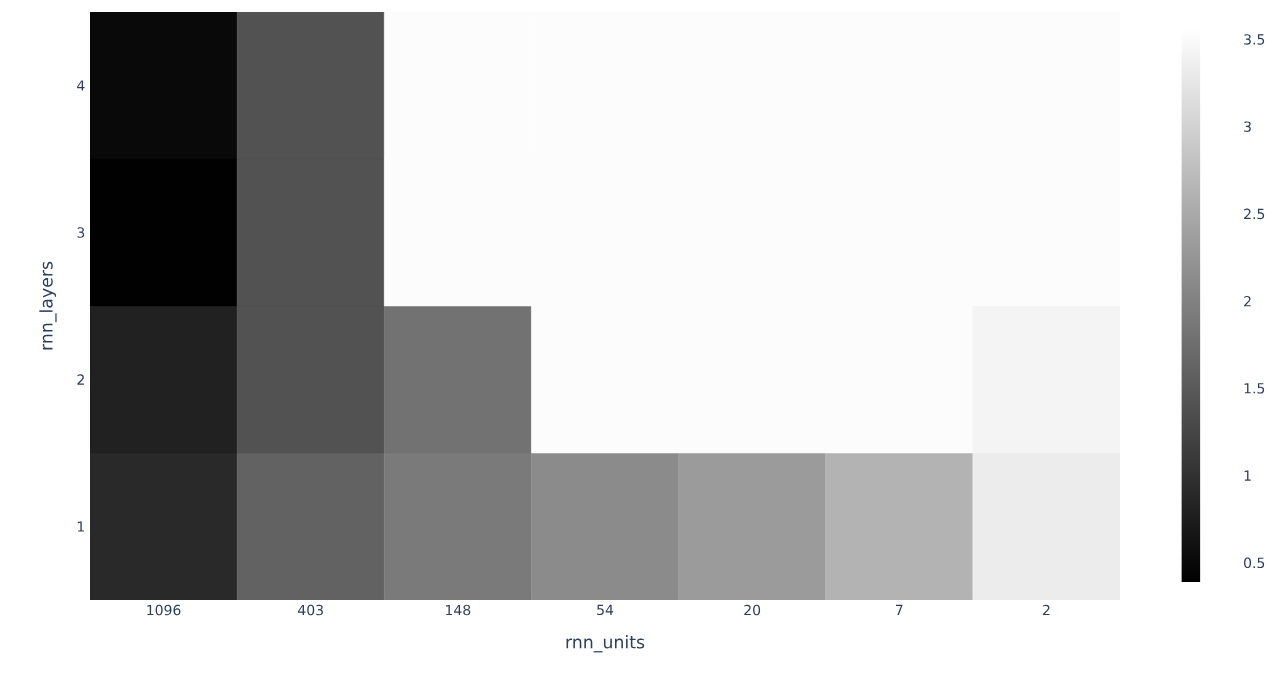  I want to click on y-tick-label: 1, so click(80, 526).